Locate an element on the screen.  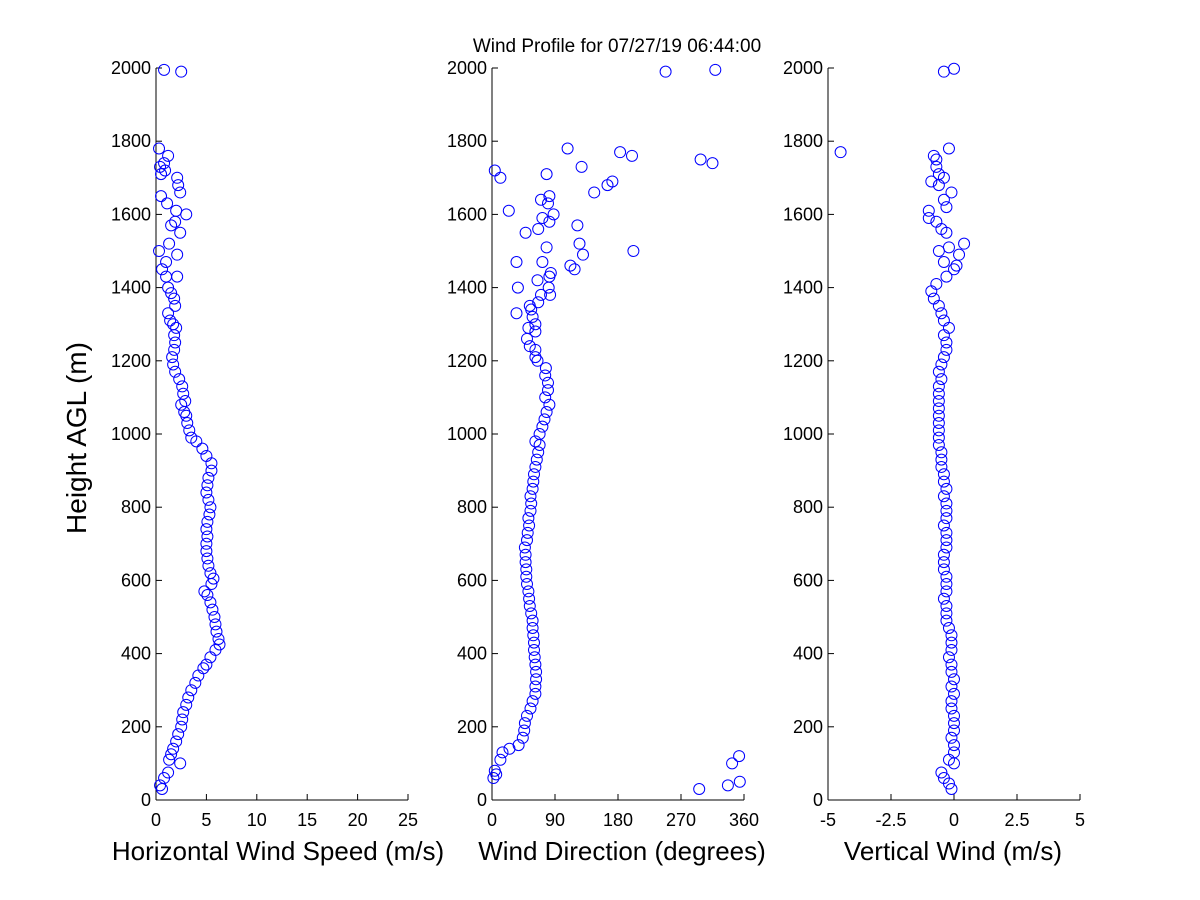
vertical-x-tick-label: 5 is located at coordinates (1080, 820).